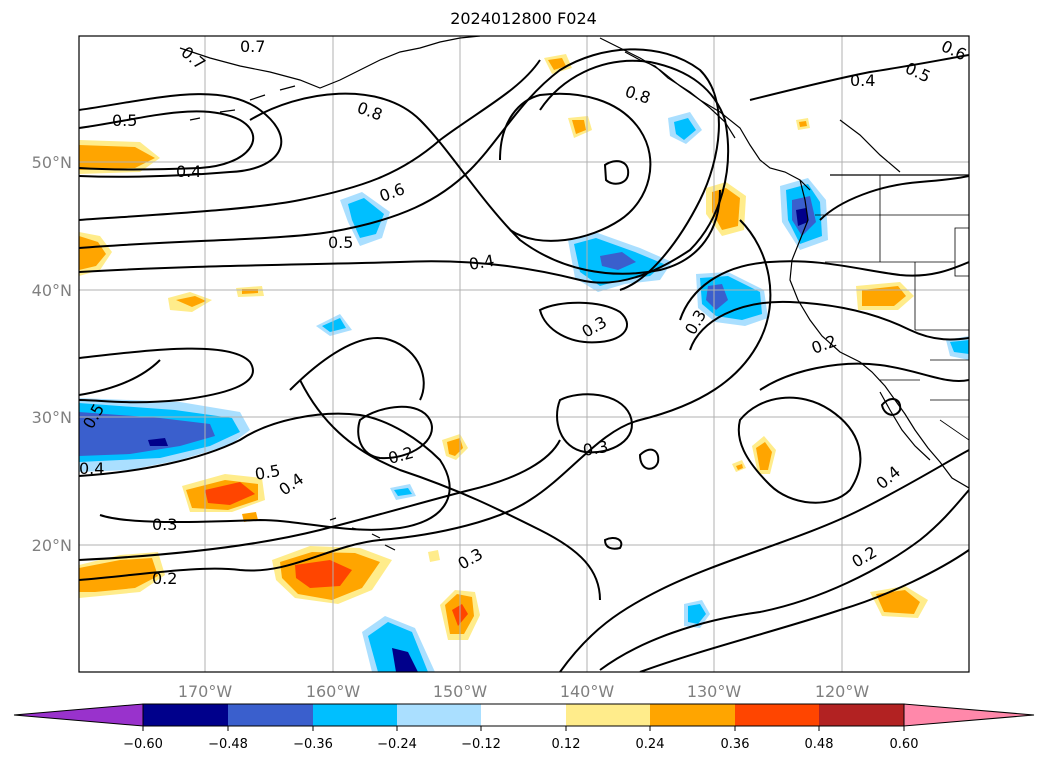 This screenshot has width=1047, height=765. What do you see at coordinates (333, 691) in the screenshot?
I see `lon-label-160w: 160°W` at bounding box center [333, 691].